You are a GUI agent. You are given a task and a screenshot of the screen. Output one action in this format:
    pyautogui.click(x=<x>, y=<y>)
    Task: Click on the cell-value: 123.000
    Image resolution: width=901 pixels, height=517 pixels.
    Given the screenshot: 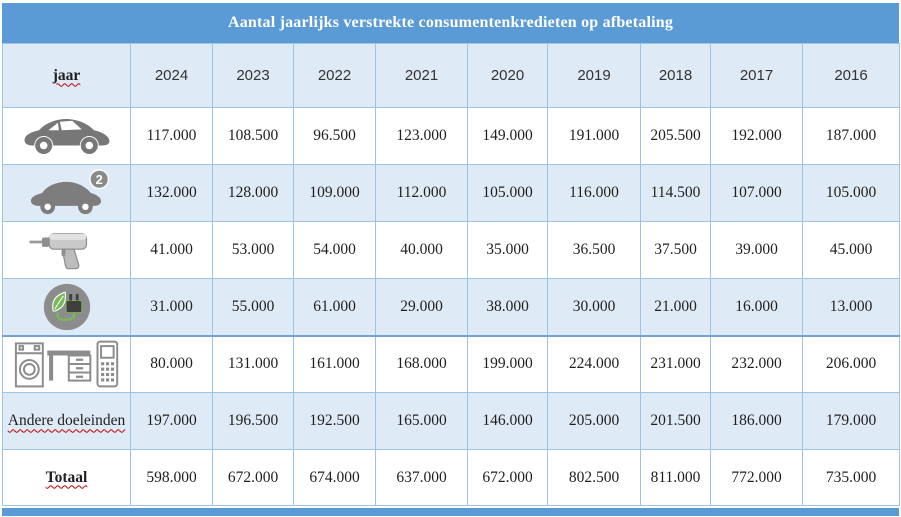 What is the action you would take?
    pyautogui.click(x=421, y=136)
    